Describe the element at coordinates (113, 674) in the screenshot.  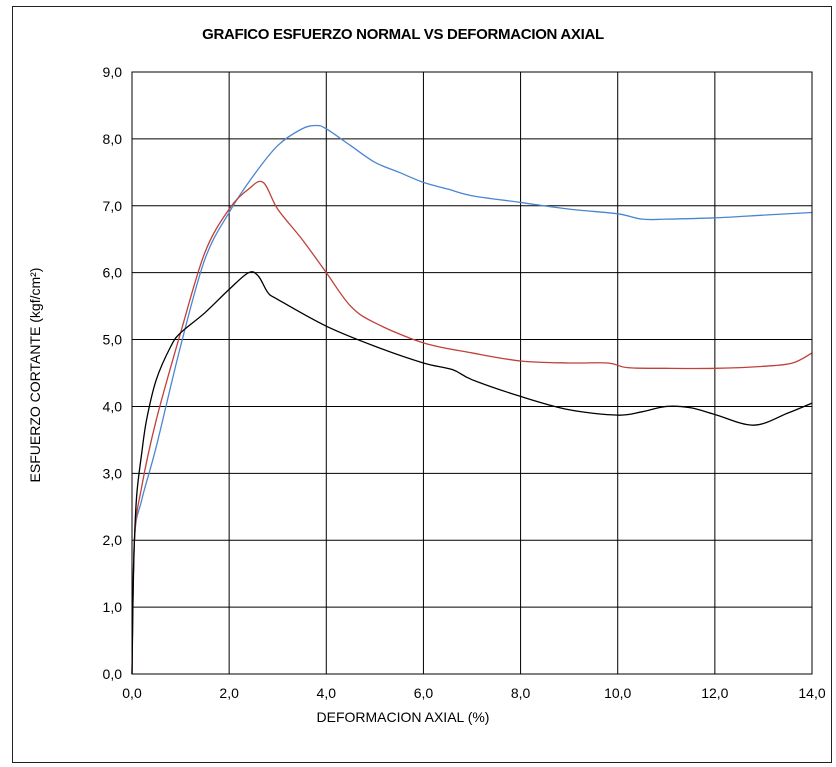
I see `y-tick-label: 0,0` at that location.